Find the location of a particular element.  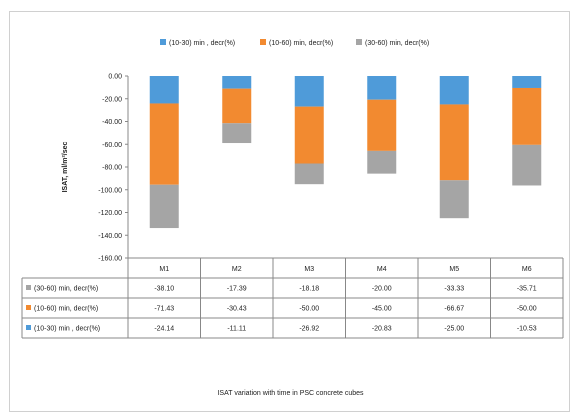

data-label: -38.10 is located at coordinates (164, 289).